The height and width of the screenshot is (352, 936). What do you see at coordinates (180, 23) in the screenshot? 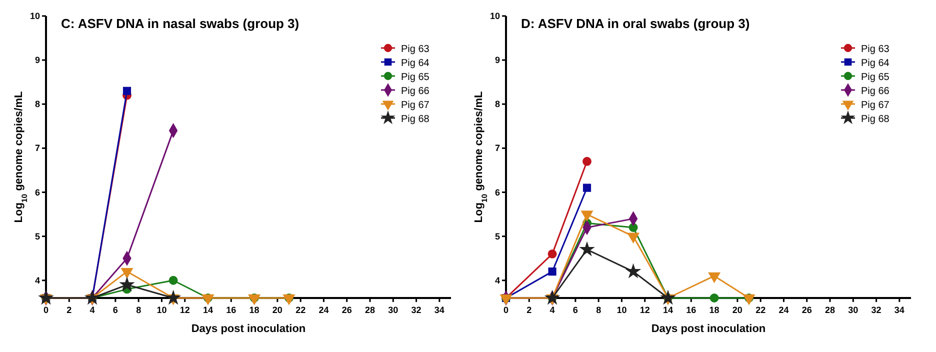
I see `chart-title: C: ASFV DNA in nasal swabs (group 3)` at bounding box center [180, 23].